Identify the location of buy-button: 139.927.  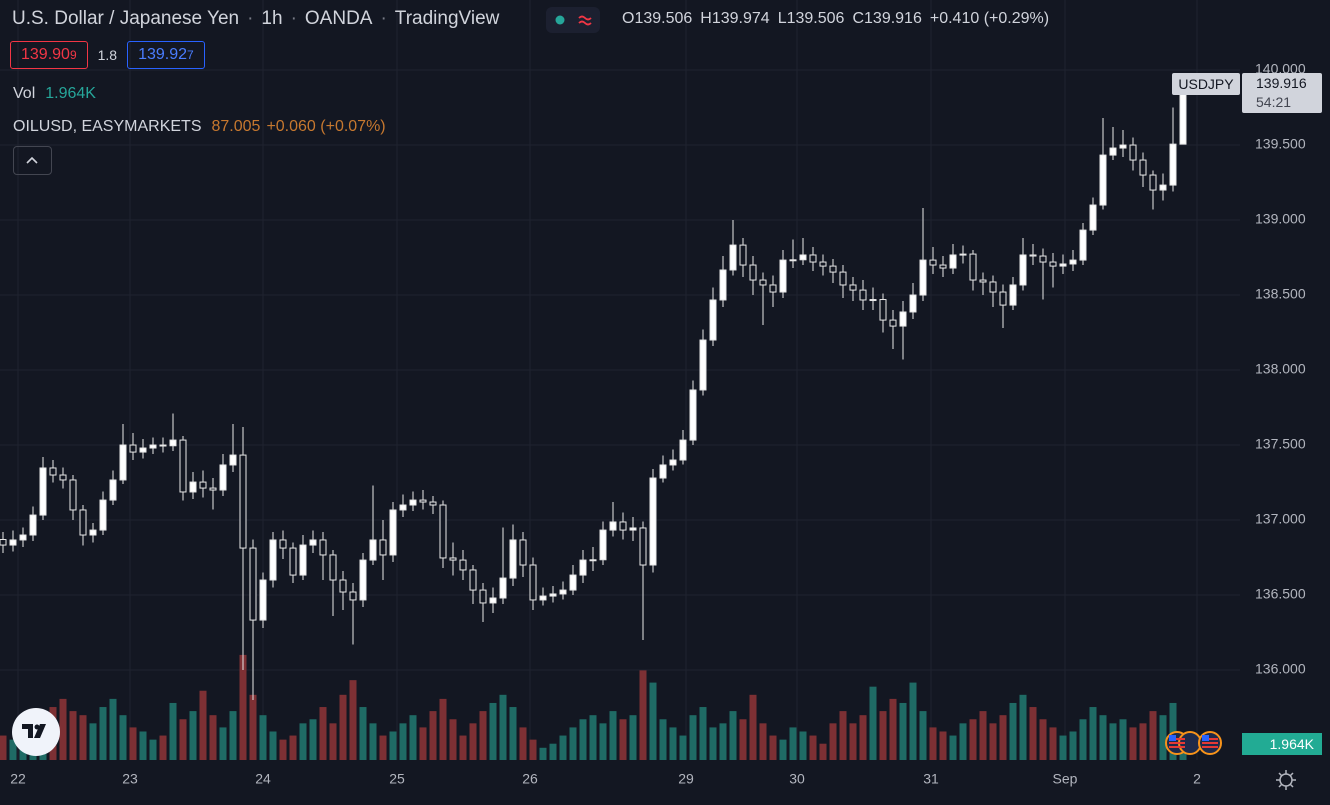
(166, 55).